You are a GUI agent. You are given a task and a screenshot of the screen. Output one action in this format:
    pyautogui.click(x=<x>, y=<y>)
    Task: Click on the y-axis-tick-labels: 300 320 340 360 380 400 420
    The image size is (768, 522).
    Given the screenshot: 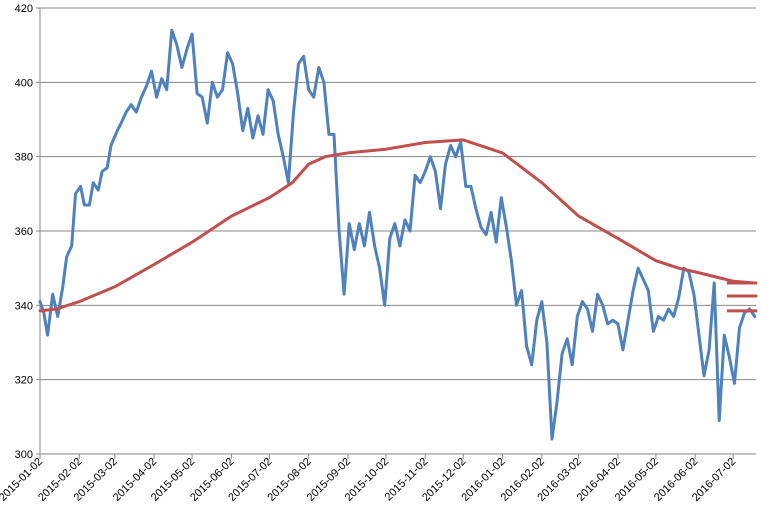 What is the action you would take?
    pyautogui.click(x=24, y=232)
    